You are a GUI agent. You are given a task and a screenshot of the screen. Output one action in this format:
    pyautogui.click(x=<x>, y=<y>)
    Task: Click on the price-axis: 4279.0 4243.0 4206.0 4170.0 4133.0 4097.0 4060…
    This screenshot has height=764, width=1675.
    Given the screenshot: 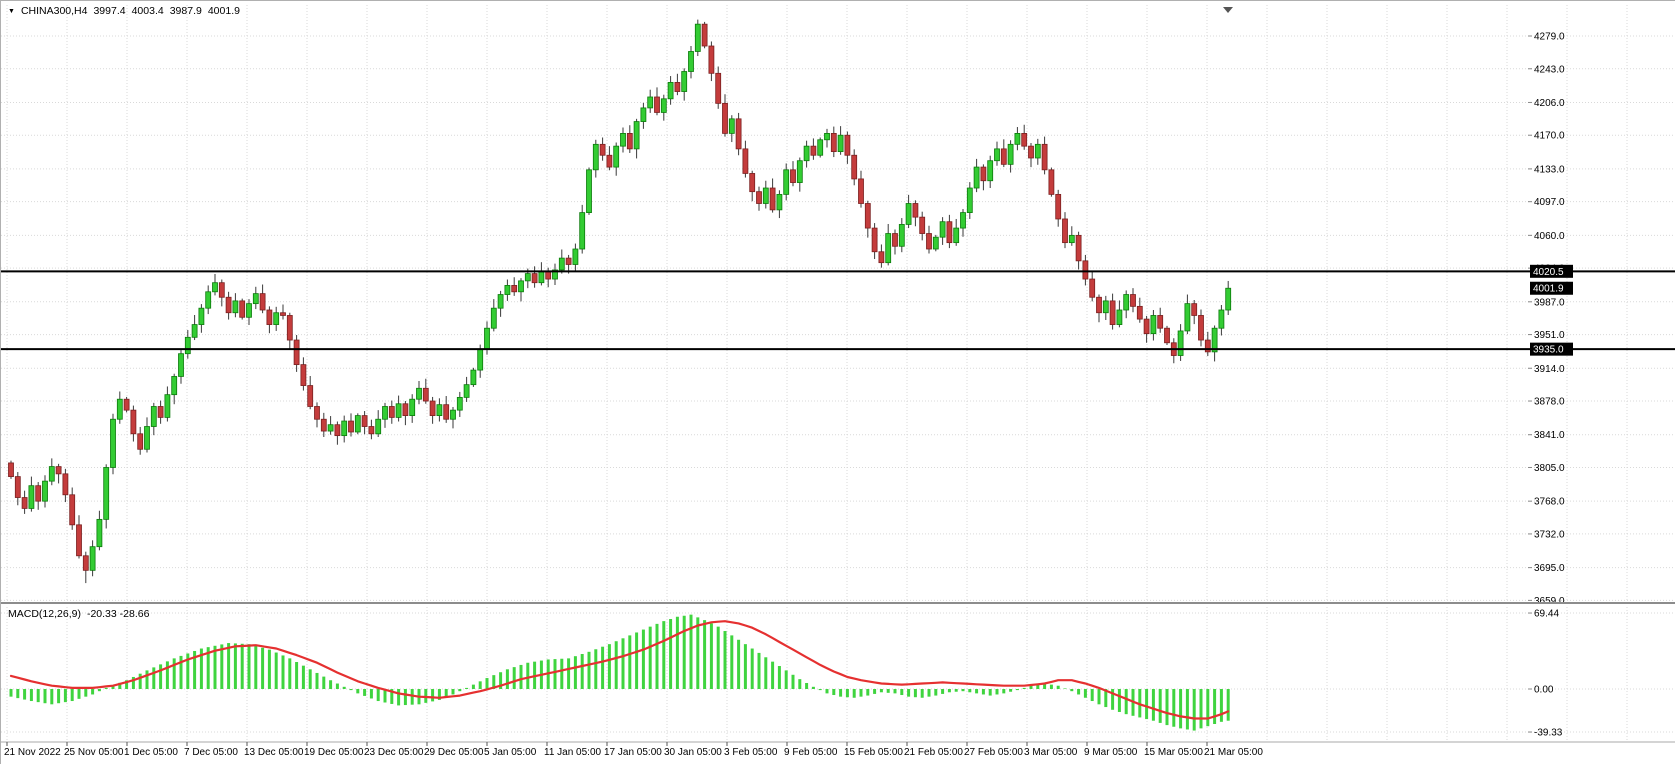 What is the action you would take?
    pyautogui.click(x=1546, y=319)
    